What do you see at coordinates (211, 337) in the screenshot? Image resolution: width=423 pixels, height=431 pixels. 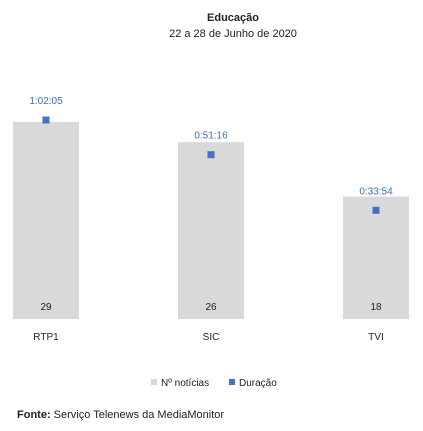 I see `category-label-sic: SIC` at bounding box center [211, 337].